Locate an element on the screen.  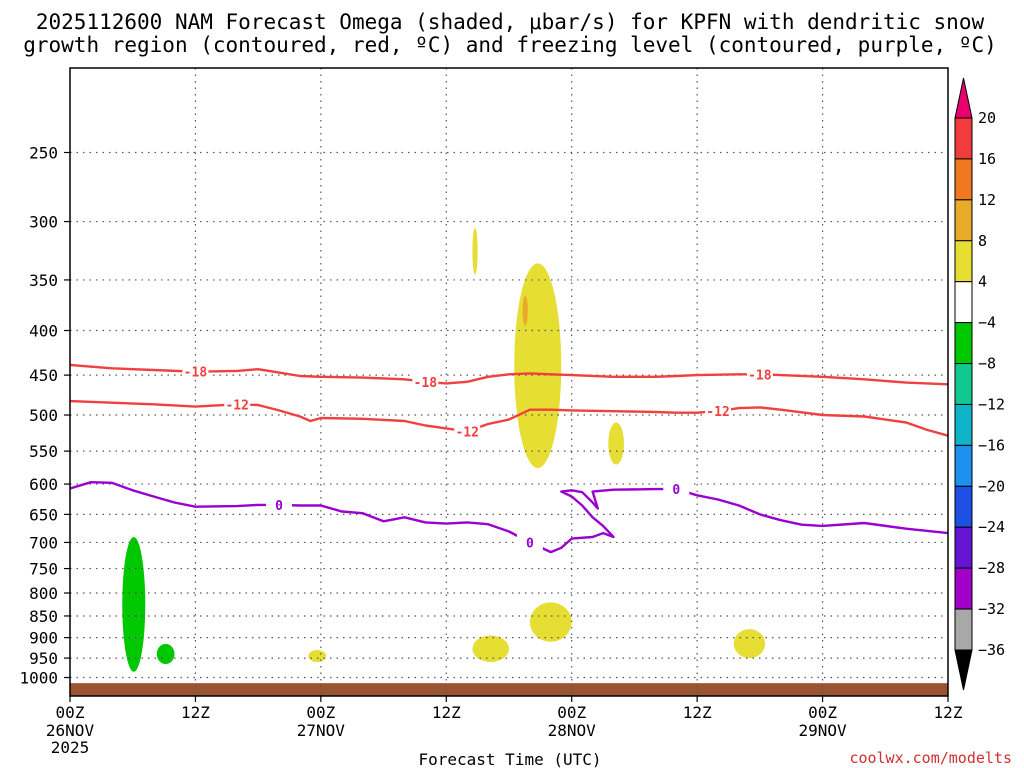
ground-band is located at coordinates (509, 689).